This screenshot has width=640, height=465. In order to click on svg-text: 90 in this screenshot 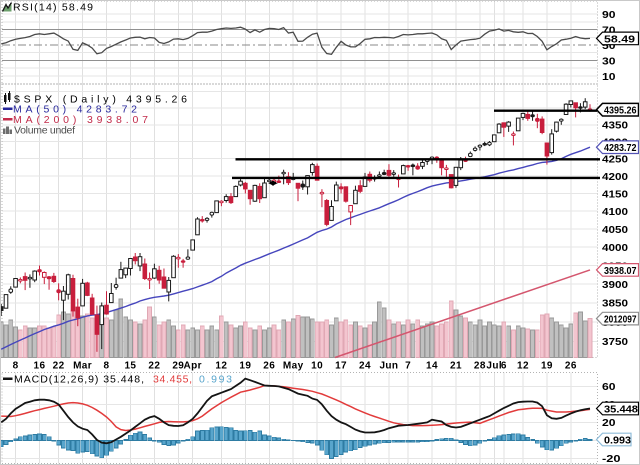, I will do `click(609, 15)`.